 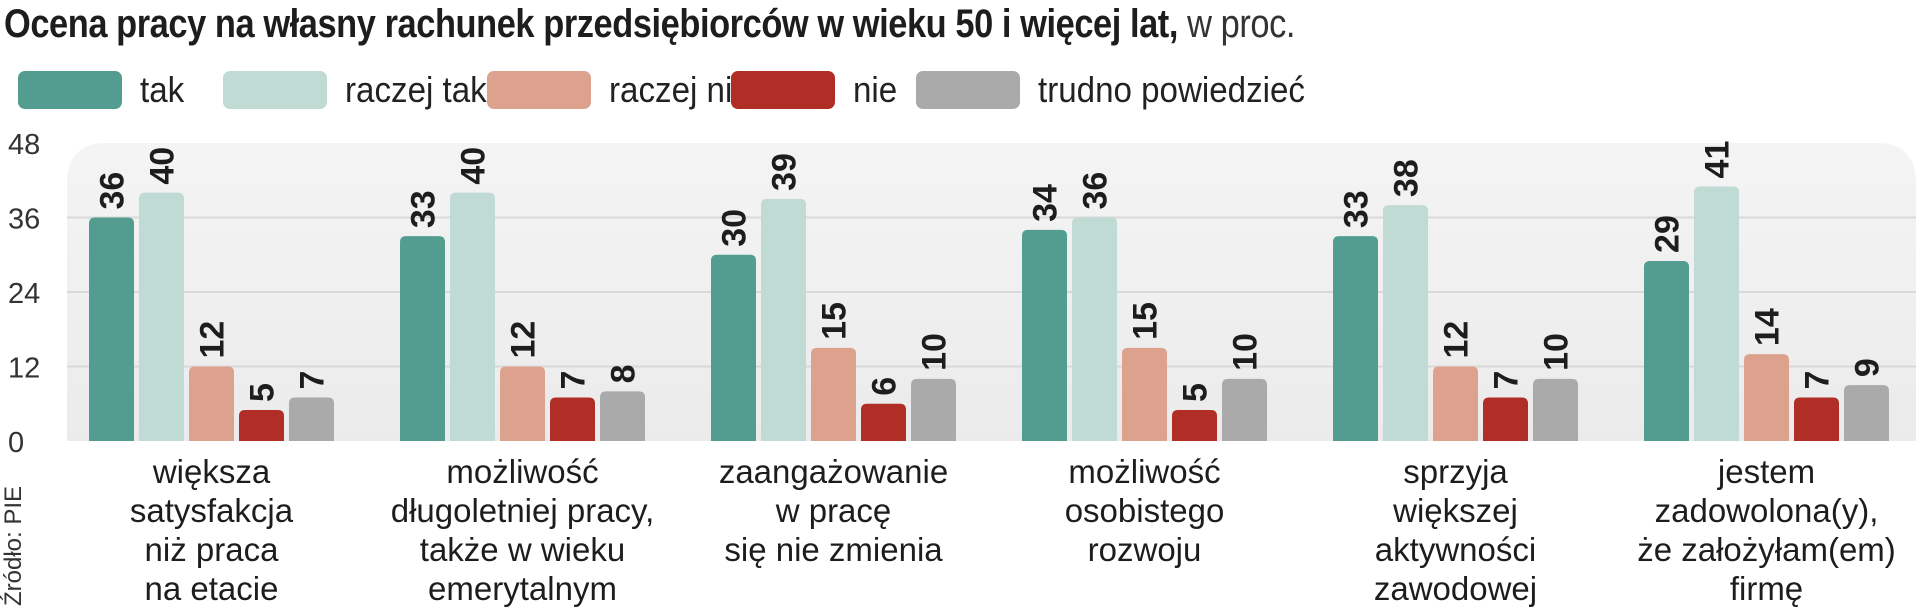 I want to click on category-label: firmę, so click(x=1766, y=588).